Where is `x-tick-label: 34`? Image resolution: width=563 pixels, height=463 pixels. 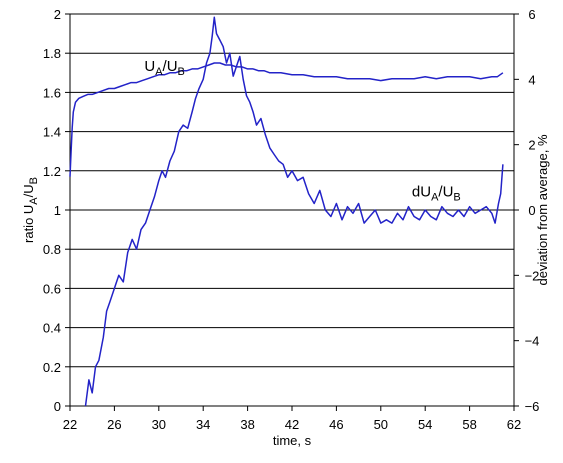 x-tick-label: 34 is located at coordinates (203, 424).